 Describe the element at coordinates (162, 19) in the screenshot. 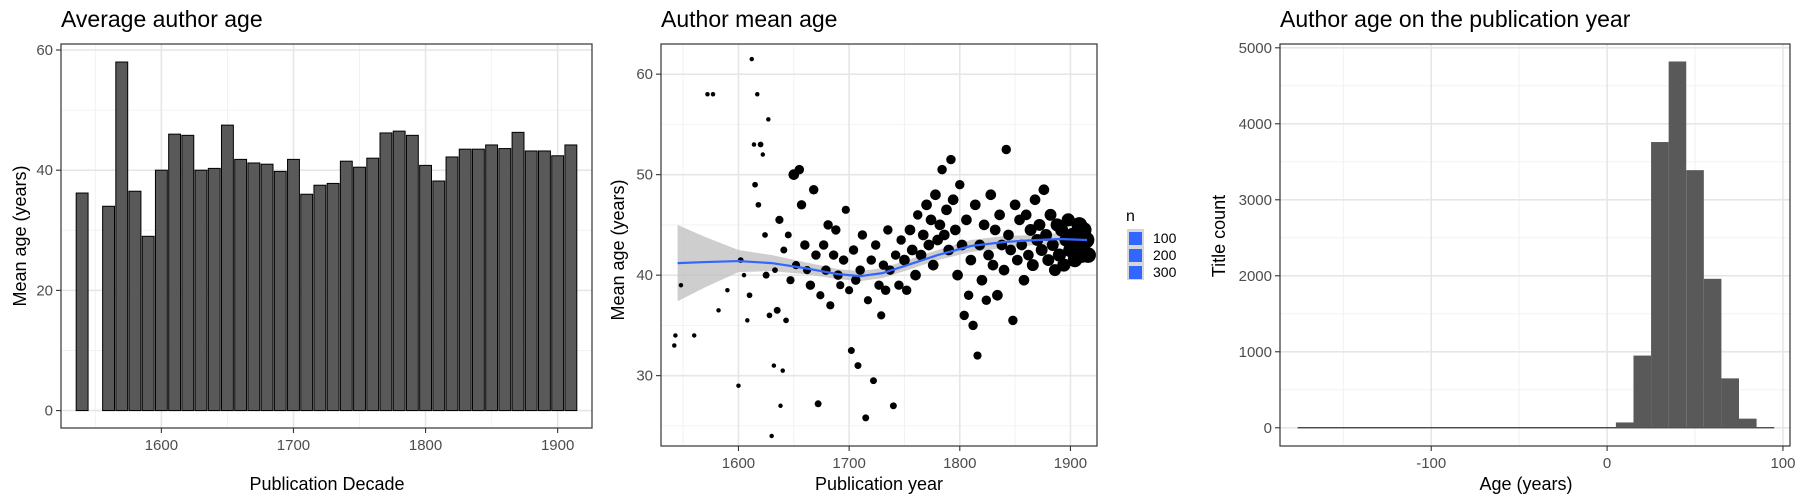

I see `panel-1-title: Average author age` at that location.